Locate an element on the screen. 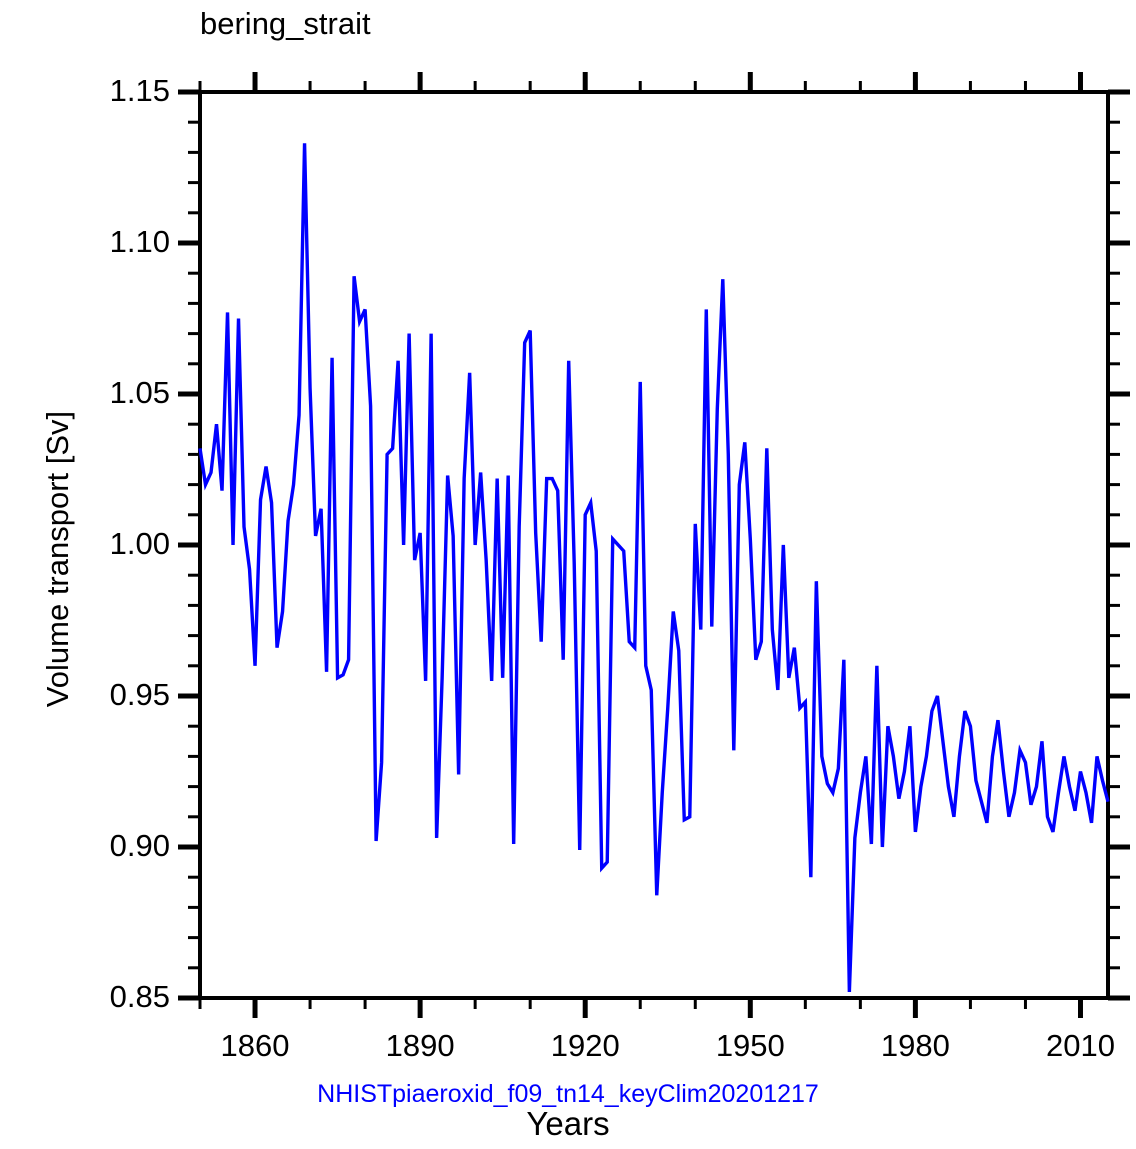 The height and width of the screenshot is (1149, 1136). y-tick-label: 1.10 is located at coordinates (139, 241).